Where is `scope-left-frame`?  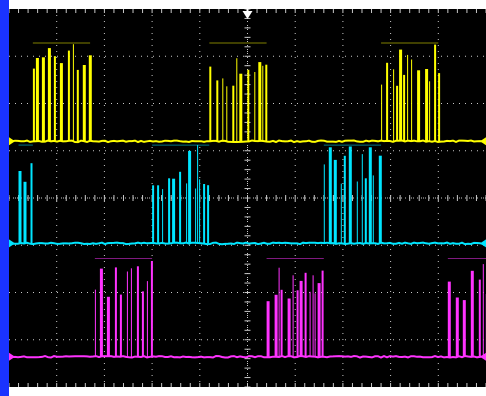 scope-left-frame is located at coordinates (4, 198).